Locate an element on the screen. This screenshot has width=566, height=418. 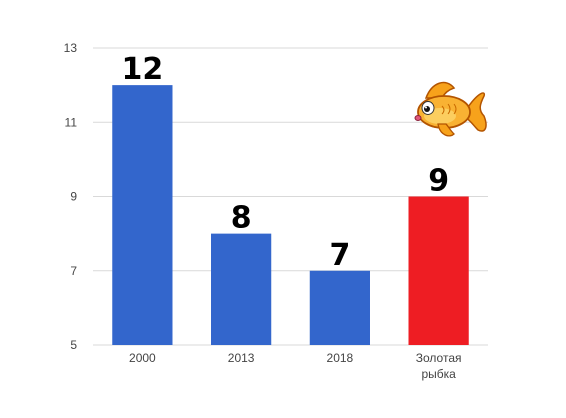
y-tick-label: 9 is located at coordinates (73, 197).